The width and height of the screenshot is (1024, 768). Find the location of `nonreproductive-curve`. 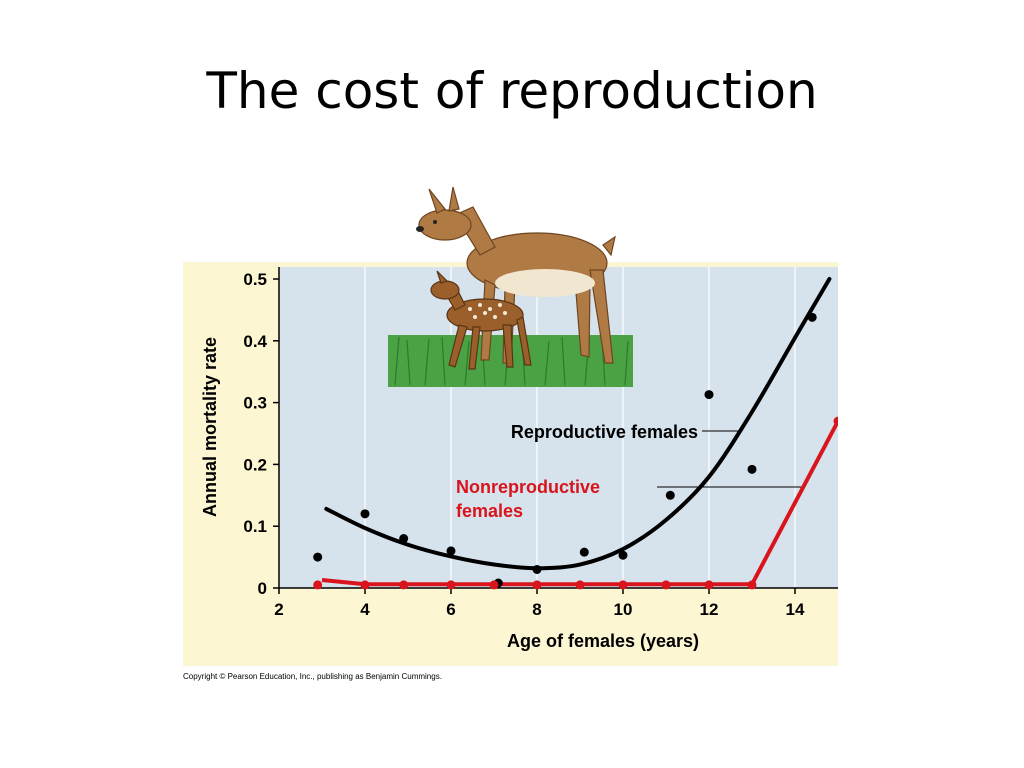

nonreproductive-curve is located at coordinates (579, 503).